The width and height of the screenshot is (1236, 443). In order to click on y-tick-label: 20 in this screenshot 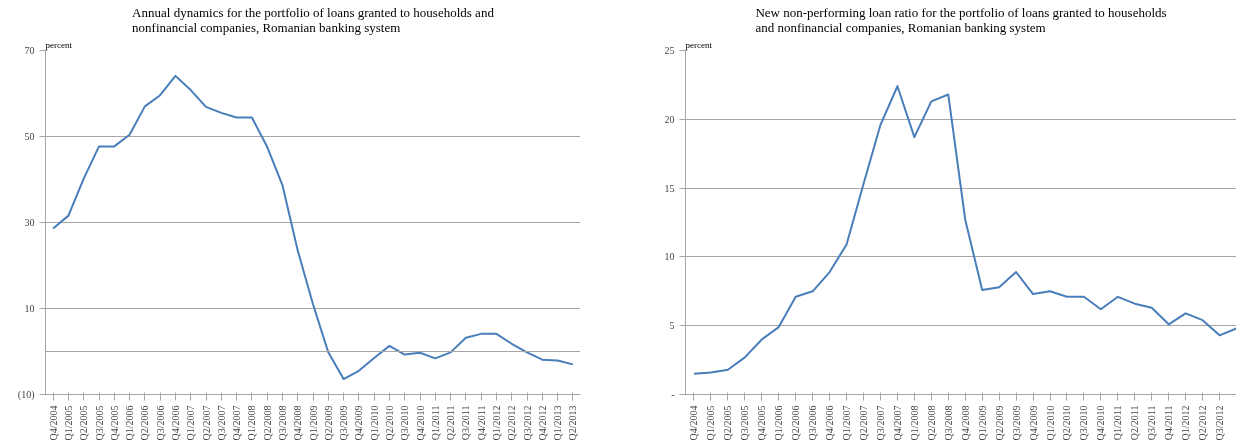, I will do `click(669, 119)`.